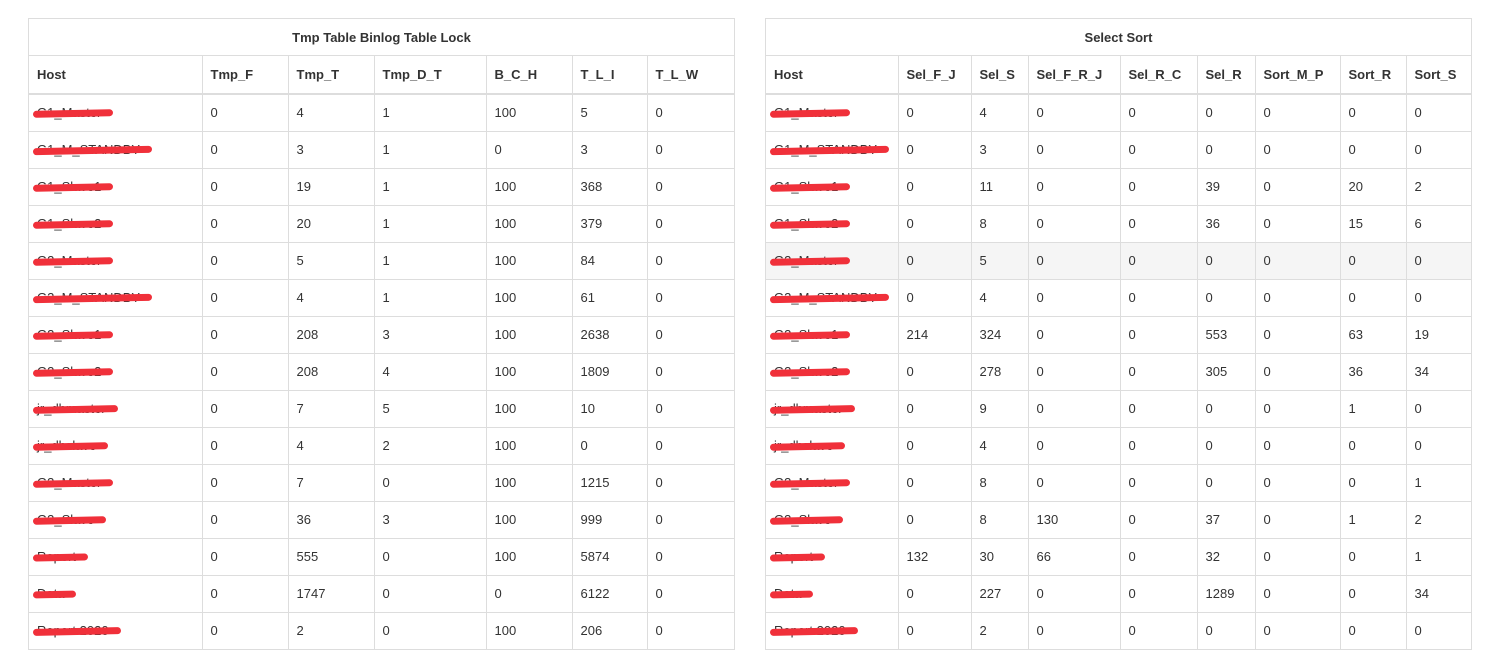  I want to click on table-row: G2_Slave202780030503634, so click(1118, 372).